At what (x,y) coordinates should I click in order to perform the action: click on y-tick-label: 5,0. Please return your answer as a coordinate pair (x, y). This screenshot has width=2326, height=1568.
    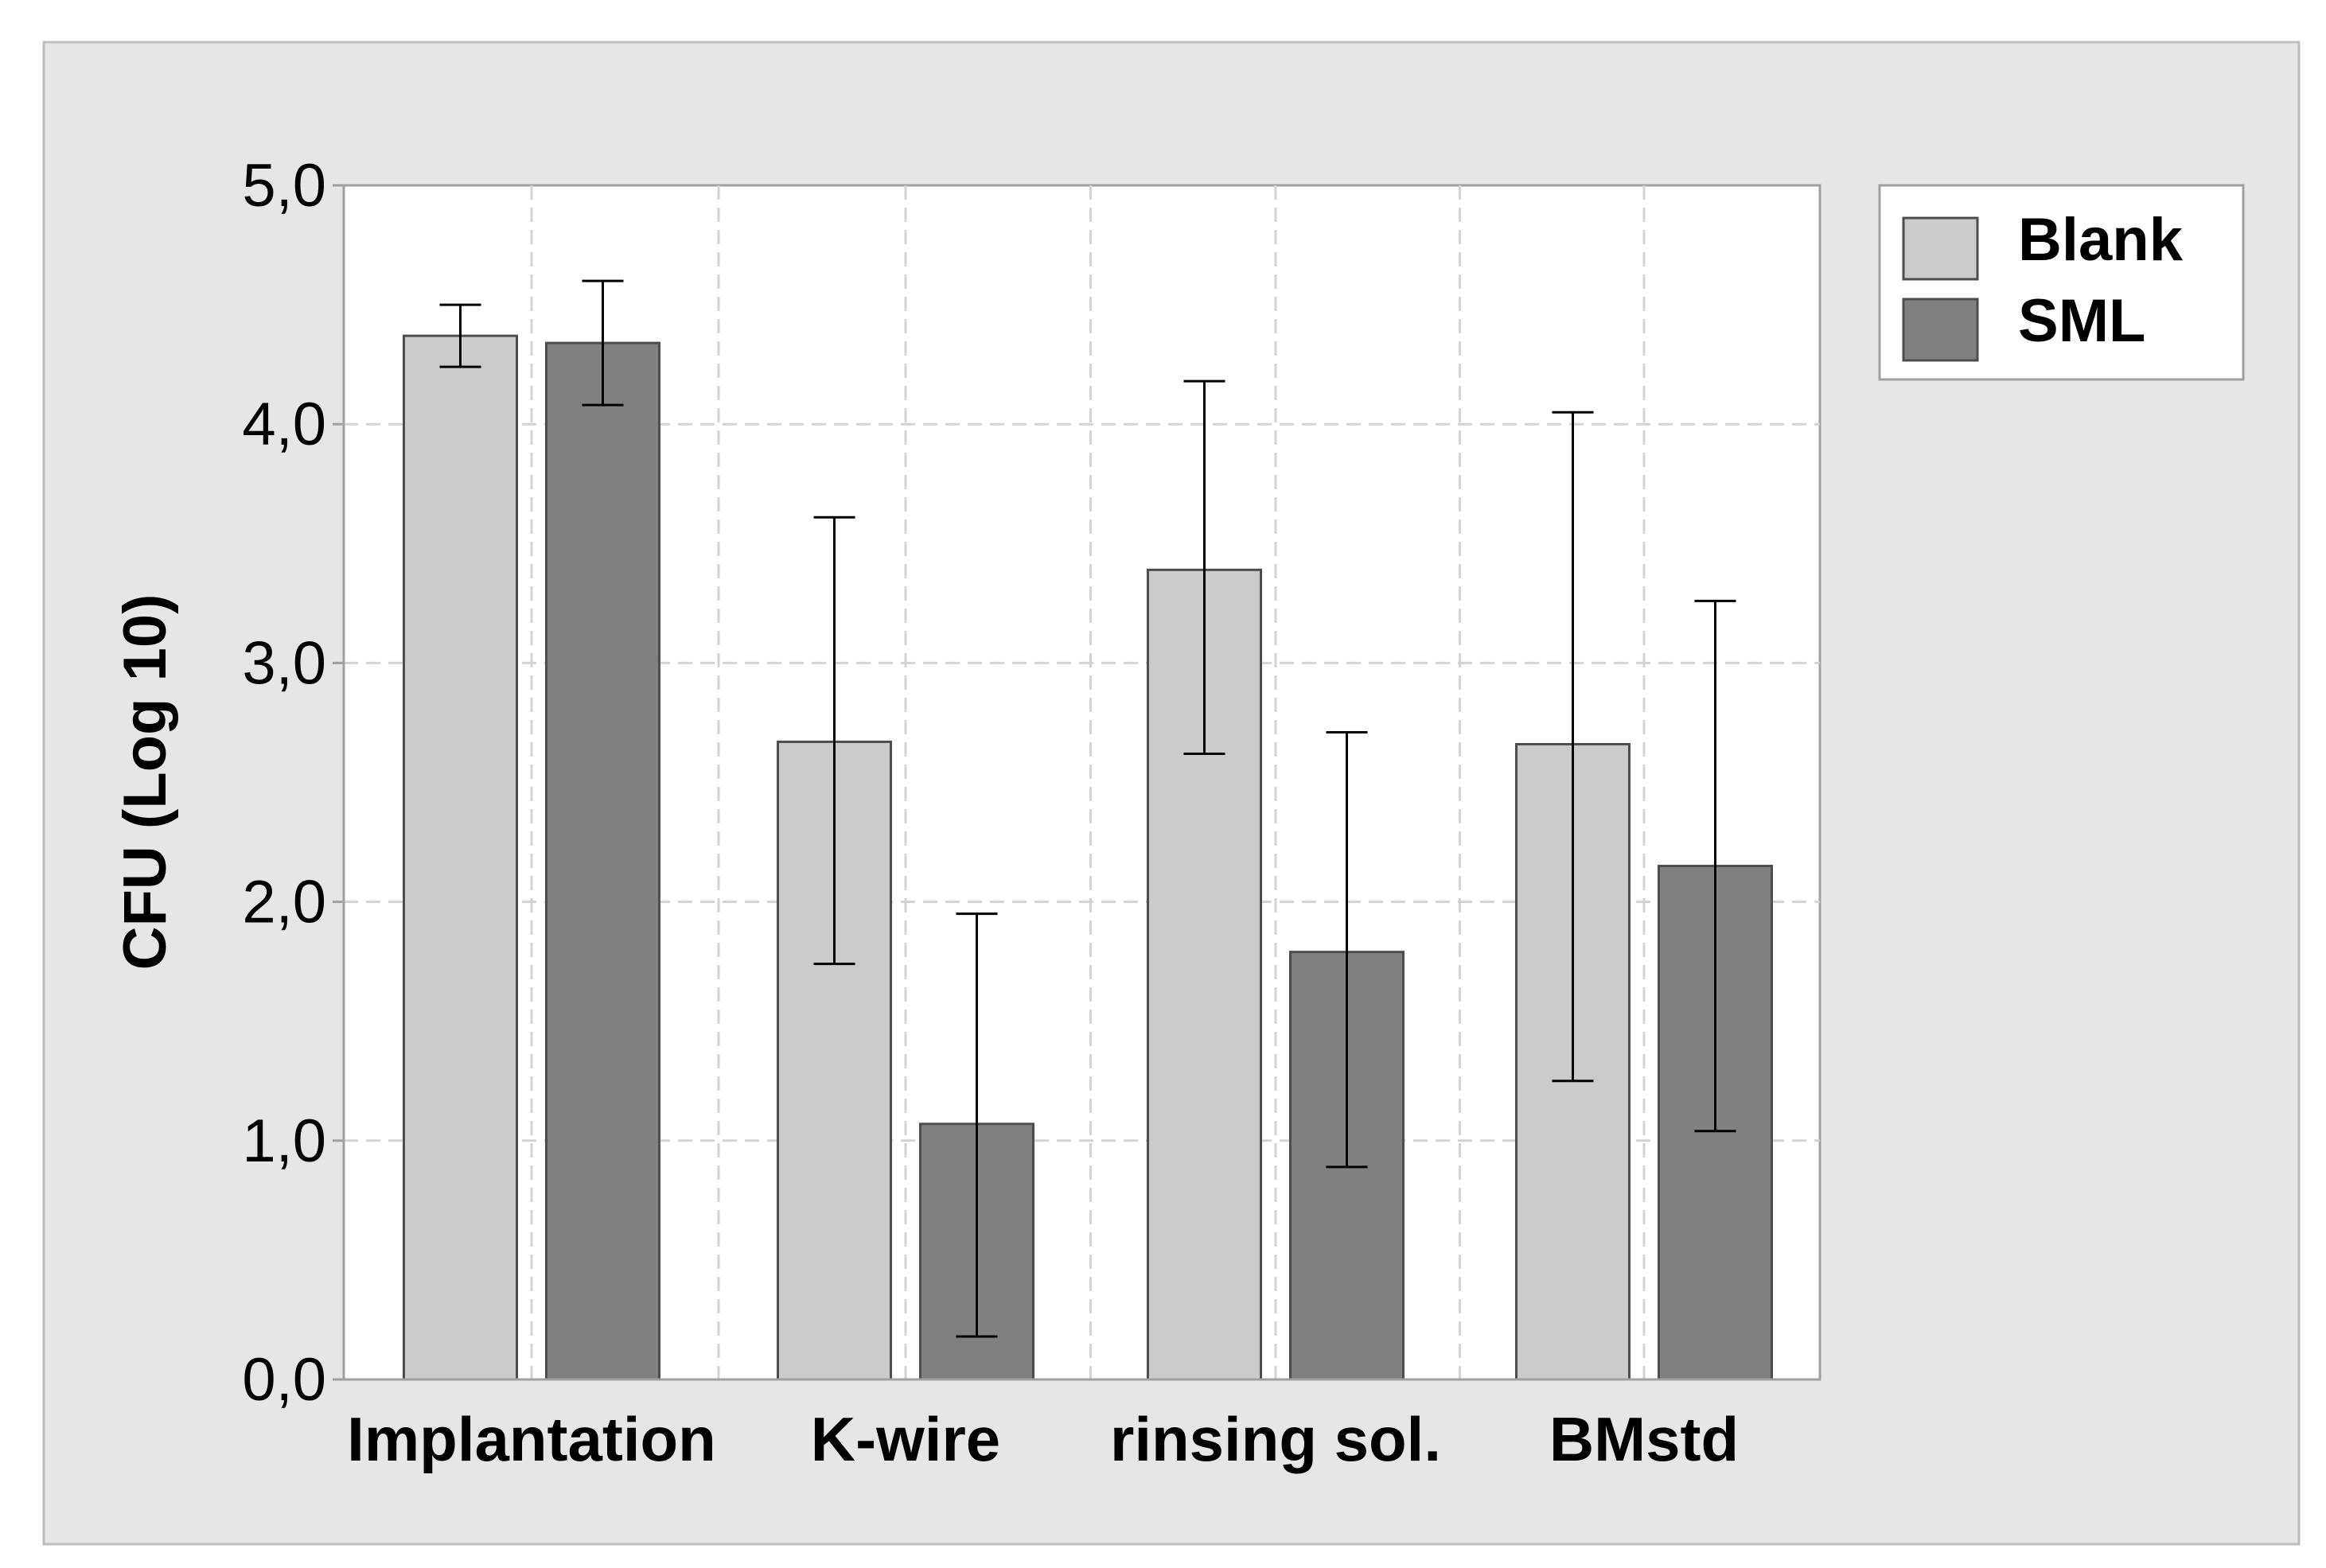
    Looking at the image, I should click on (284, 186).